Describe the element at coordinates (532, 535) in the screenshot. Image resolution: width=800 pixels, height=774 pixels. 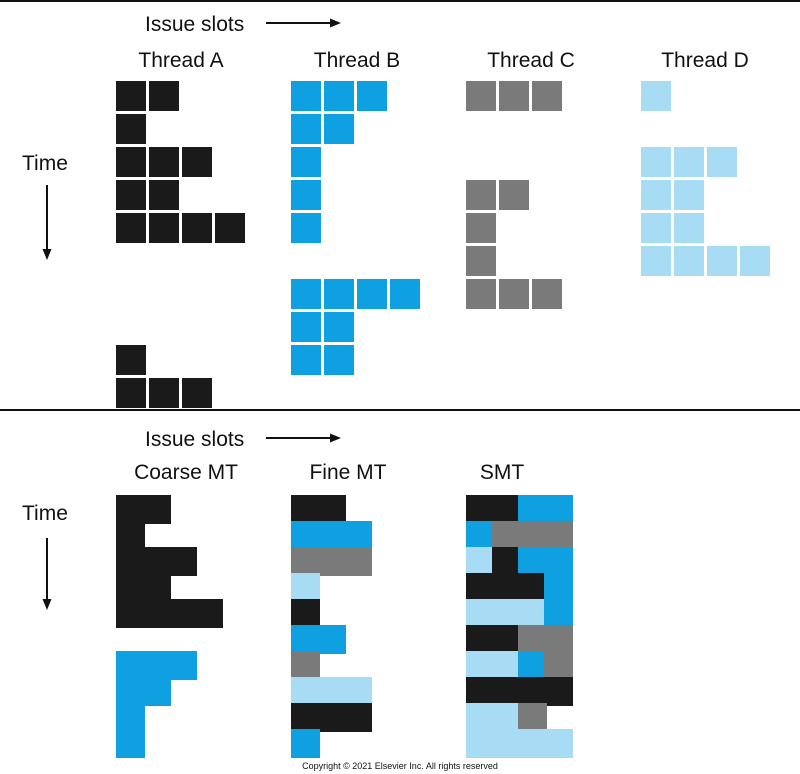
I see `smt-slot-r2-c3` at that location.